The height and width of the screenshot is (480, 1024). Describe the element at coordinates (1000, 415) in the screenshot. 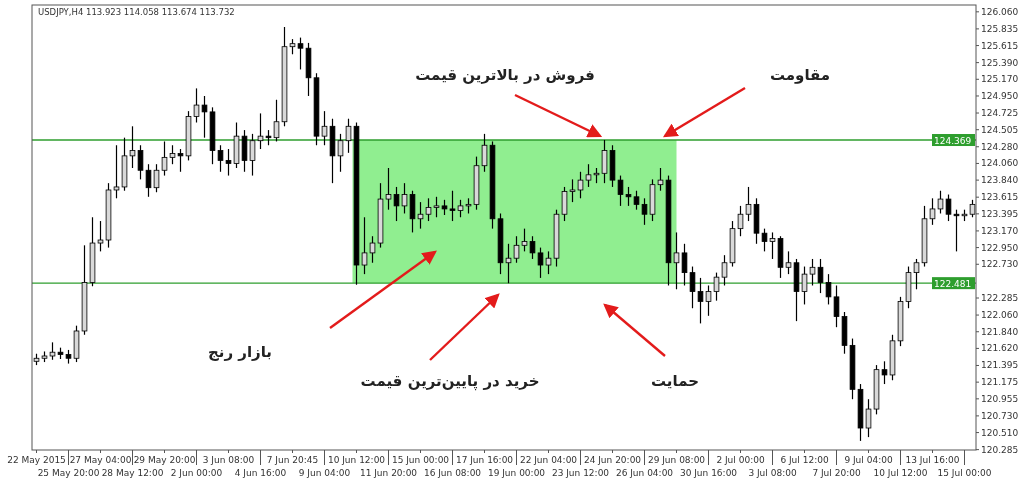

I see `ytick: 120.730` at that location.